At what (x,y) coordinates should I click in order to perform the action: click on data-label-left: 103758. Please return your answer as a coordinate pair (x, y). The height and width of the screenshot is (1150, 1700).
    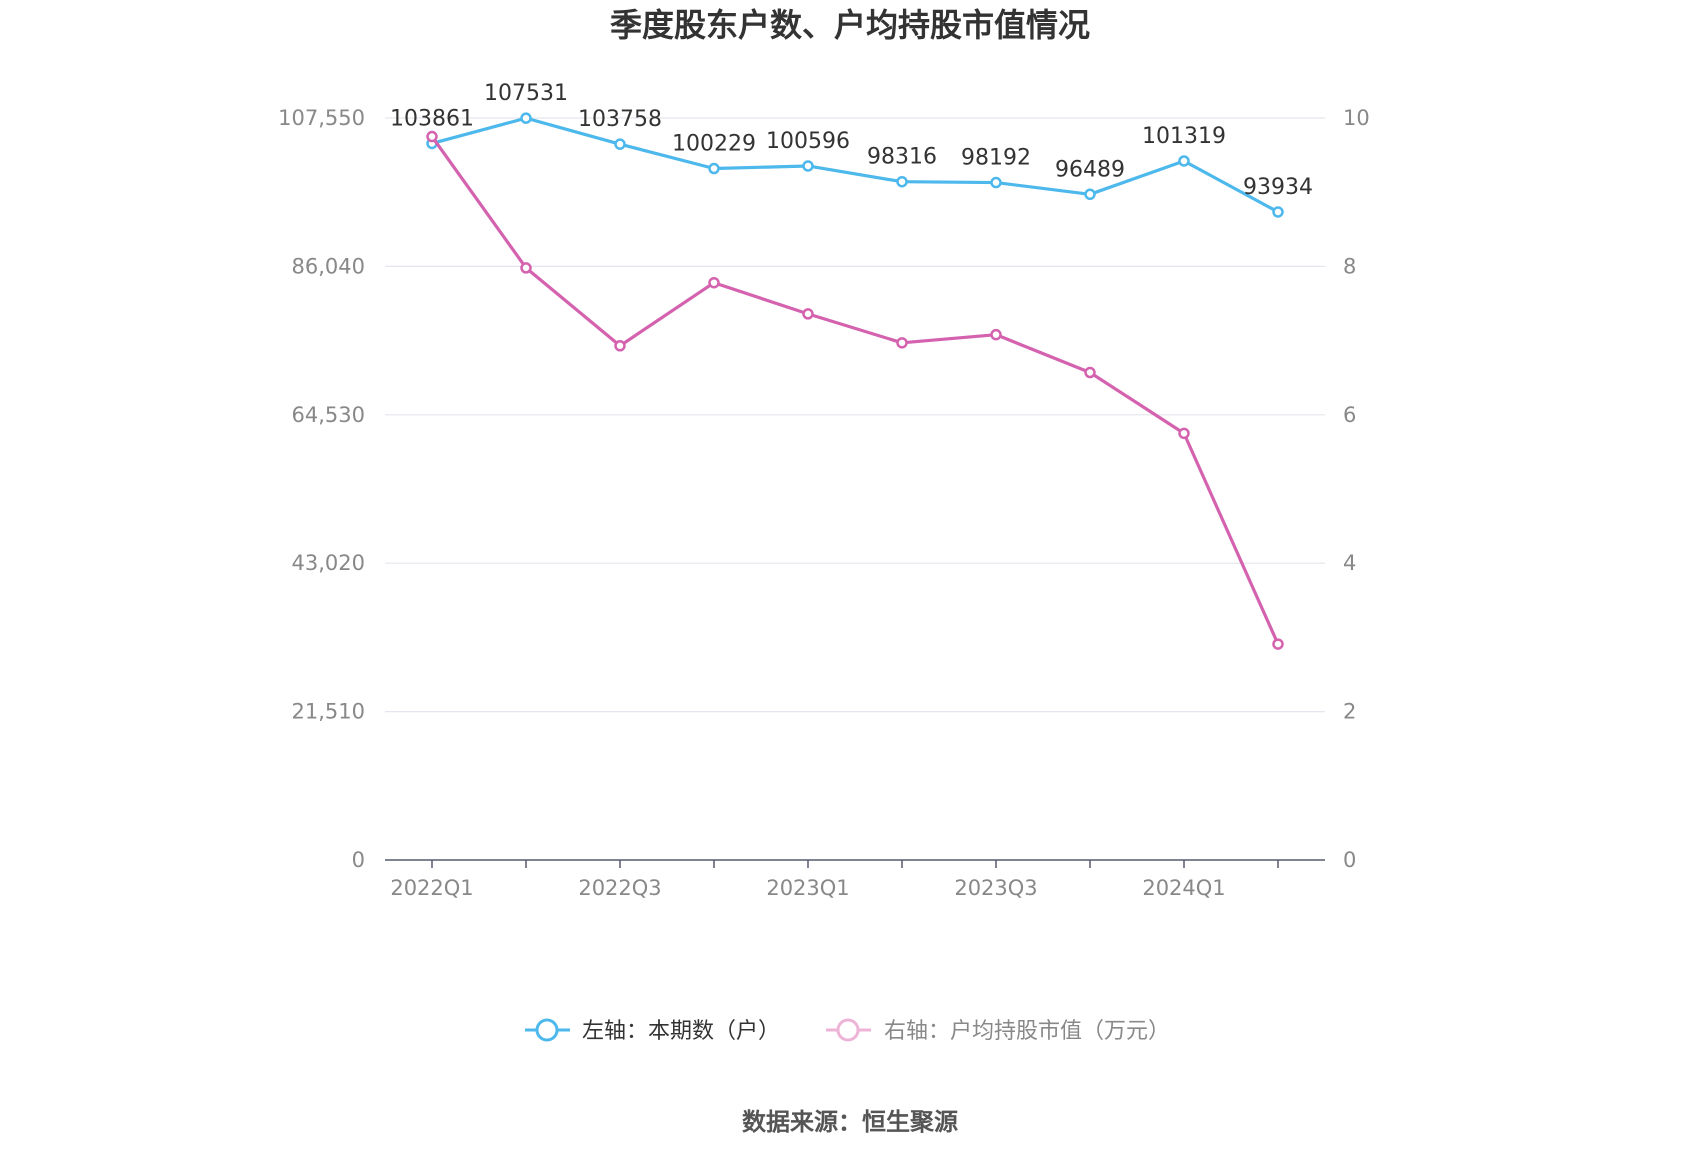
    Looking at the image, I should click on (620, 119).